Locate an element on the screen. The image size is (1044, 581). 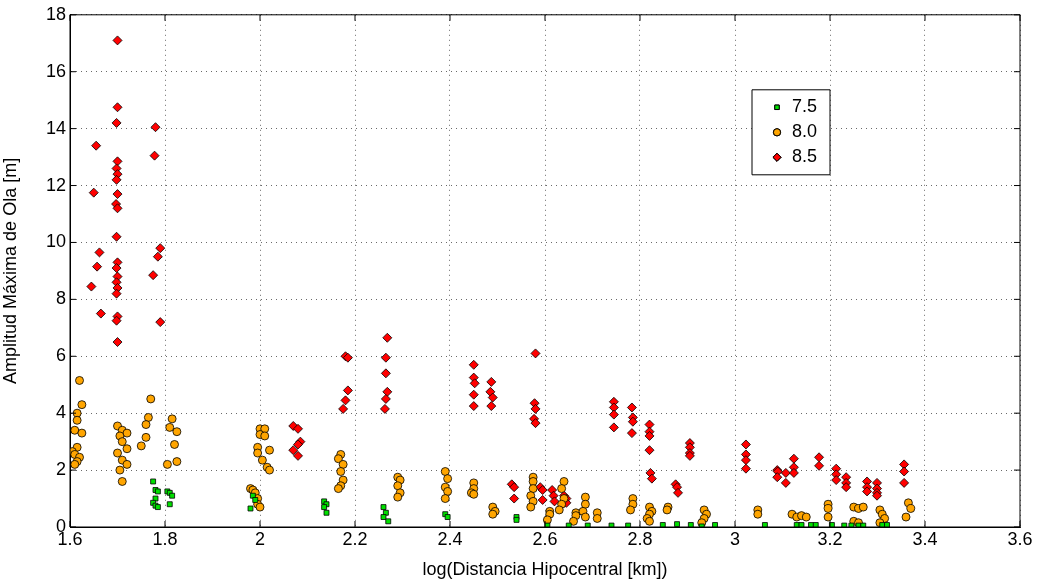
y-tick-label: 4 is located at coordinates (60, 412).